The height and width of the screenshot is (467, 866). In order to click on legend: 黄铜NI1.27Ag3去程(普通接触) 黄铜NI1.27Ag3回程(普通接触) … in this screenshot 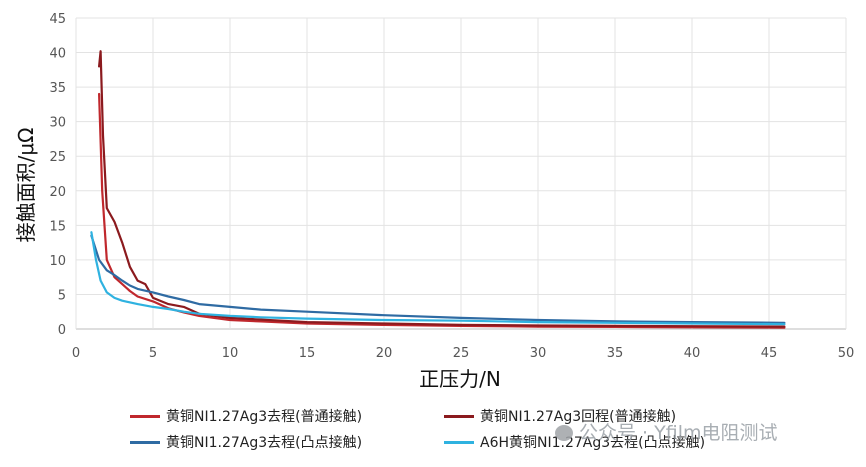, I will do `click(430, 430)`.